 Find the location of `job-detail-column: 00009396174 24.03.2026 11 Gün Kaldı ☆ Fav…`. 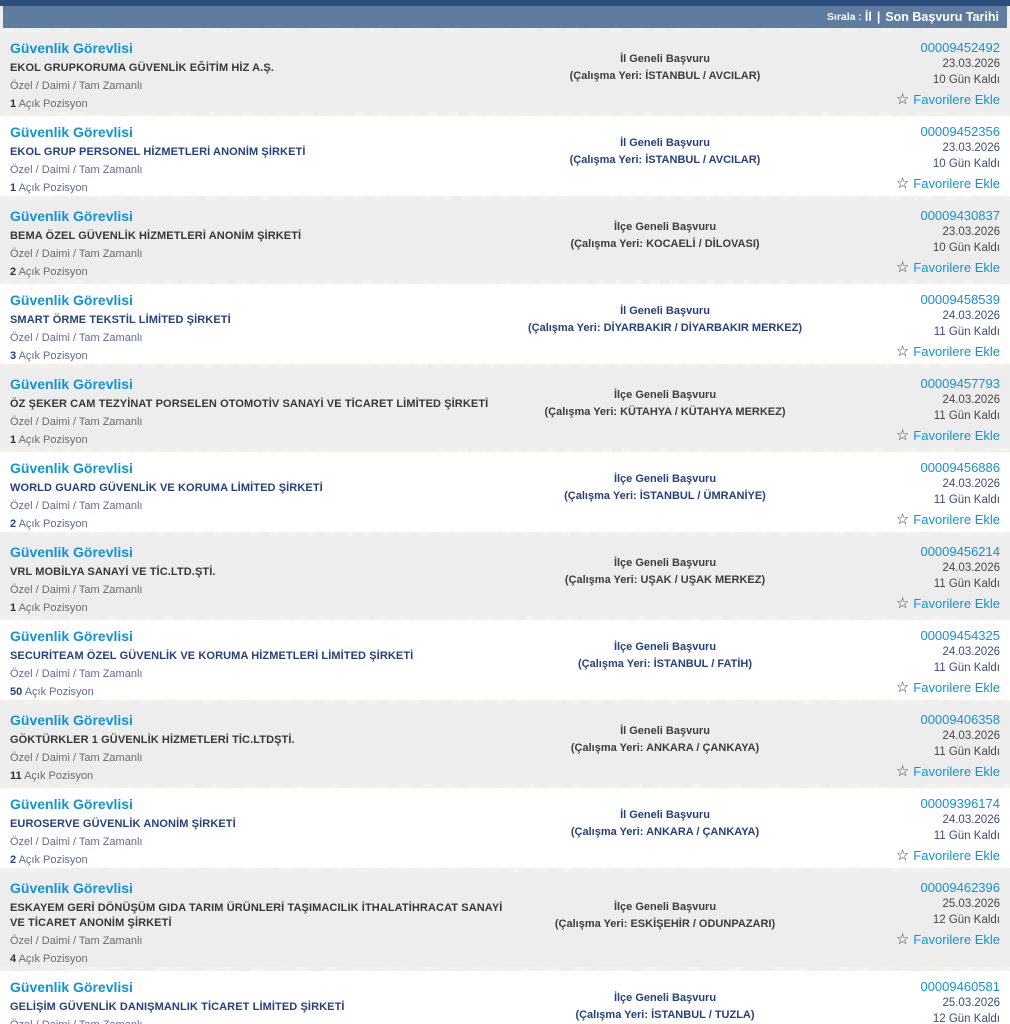

job-detail-column: 00009396174 24.03.2026 11 Gün Kaldı ☆ Fav… is located at coordinates (917, 828).